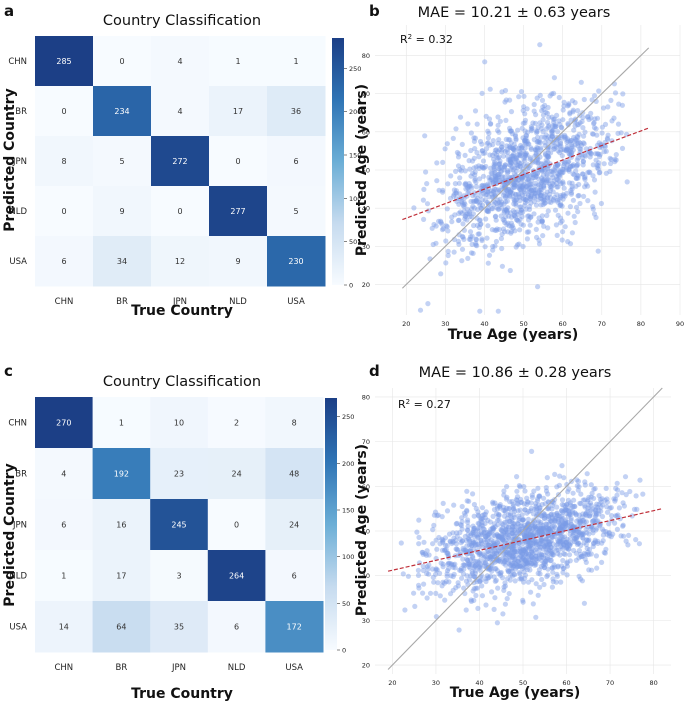  What do you see at coordinates (121, 525) in the screenshot?
I see `cell-value-label: 16` at bounding box center [121, 525].